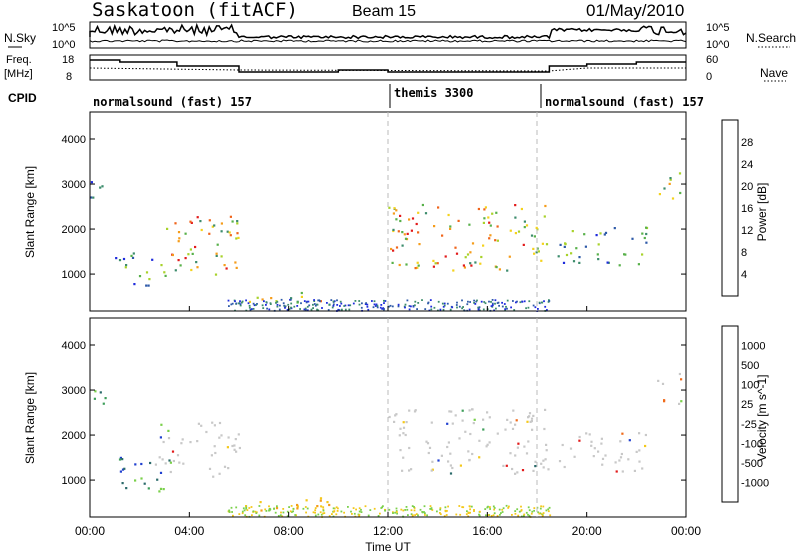  Describe the element at coordinates (74, 391) in the screenshot. I see `y-tick-label: 3000` at that location.